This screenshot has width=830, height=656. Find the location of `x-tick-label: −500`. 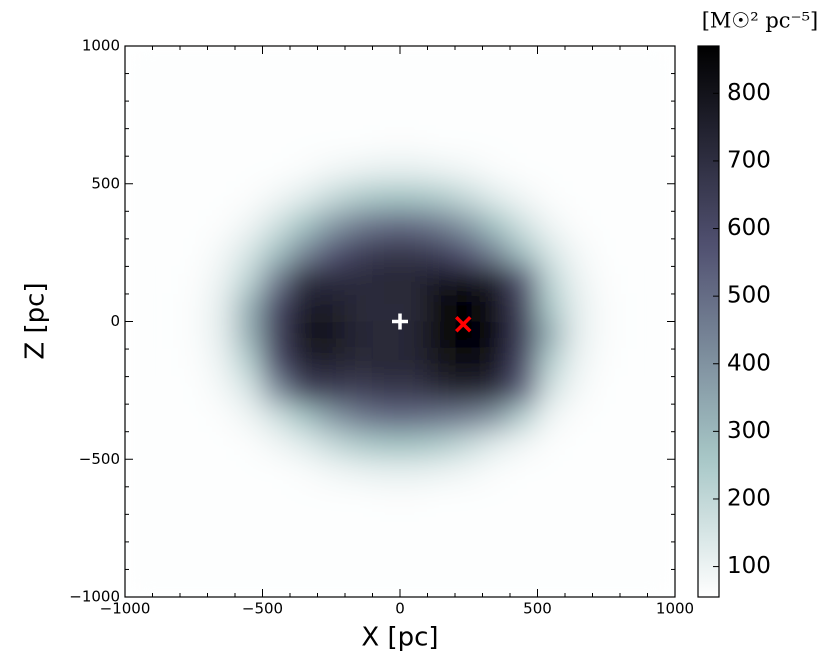

x-tick-label: −500 is located at coordinates (262, 609).